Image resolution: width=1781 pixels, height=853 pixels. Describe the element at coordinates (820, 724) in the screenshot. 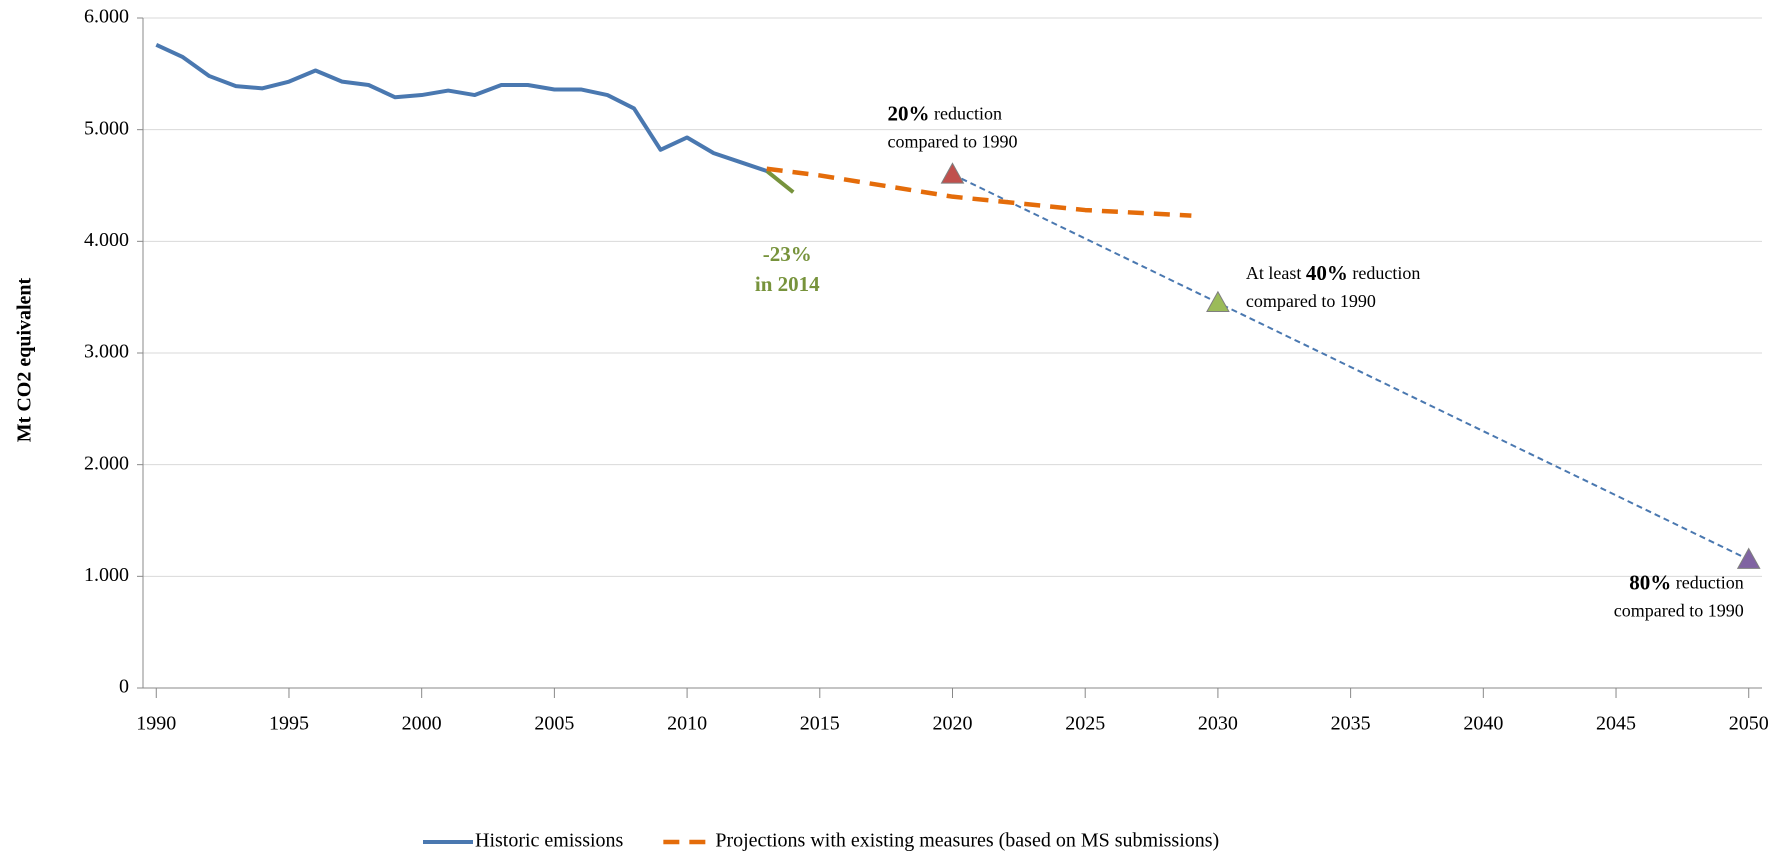

I see `x-tick-label: 2015` at that location.